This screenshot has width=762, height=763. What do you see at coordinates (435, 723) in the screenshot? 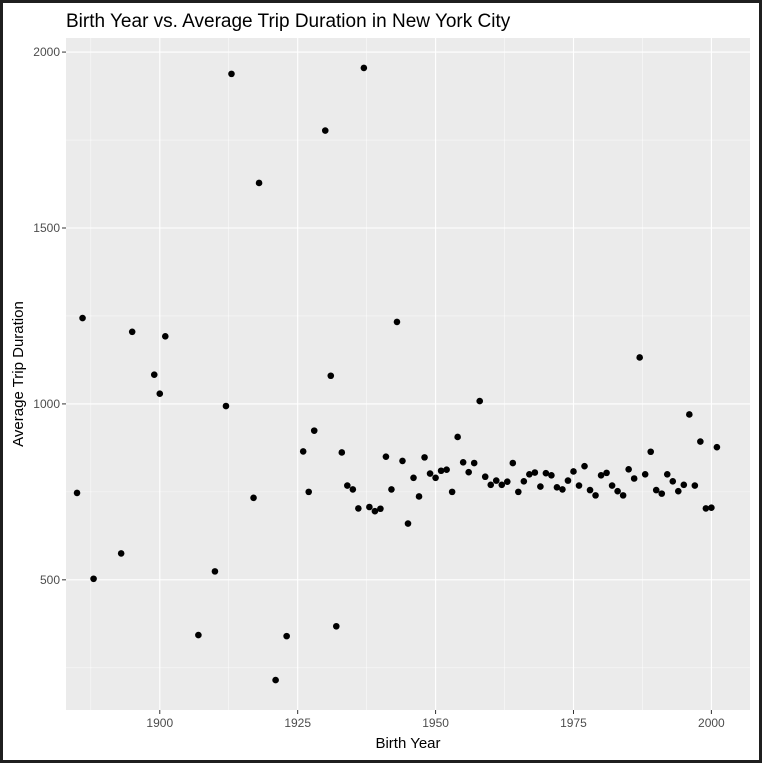
I see `x-tick-label: 1950` at bounding box center [435, 723].